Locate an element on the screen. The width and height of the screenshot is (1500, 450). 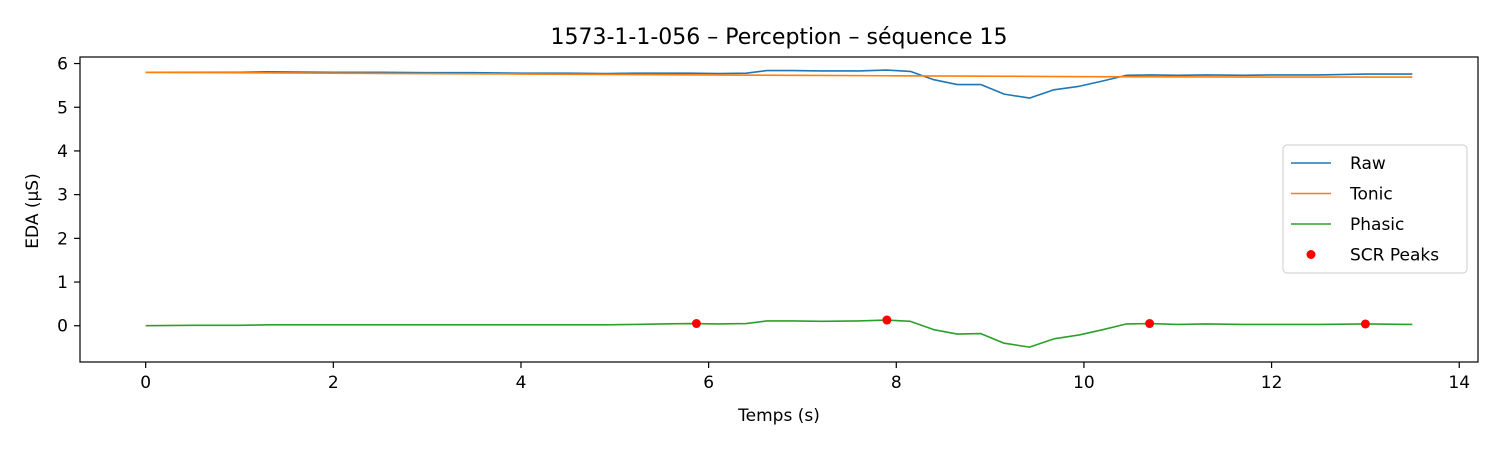
x-tick-label: 0 is located at coordinates (145, 383).